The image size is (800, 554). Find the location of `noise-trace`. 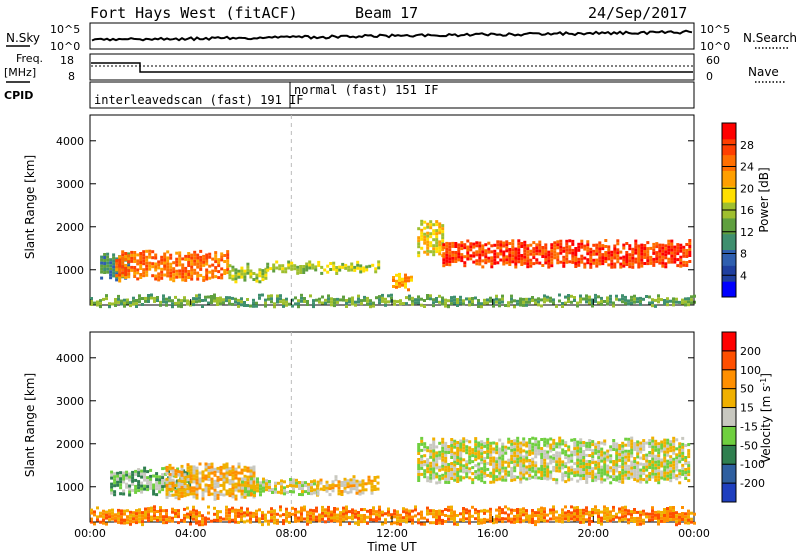

noise-trace is located at coordinates (392, 35).